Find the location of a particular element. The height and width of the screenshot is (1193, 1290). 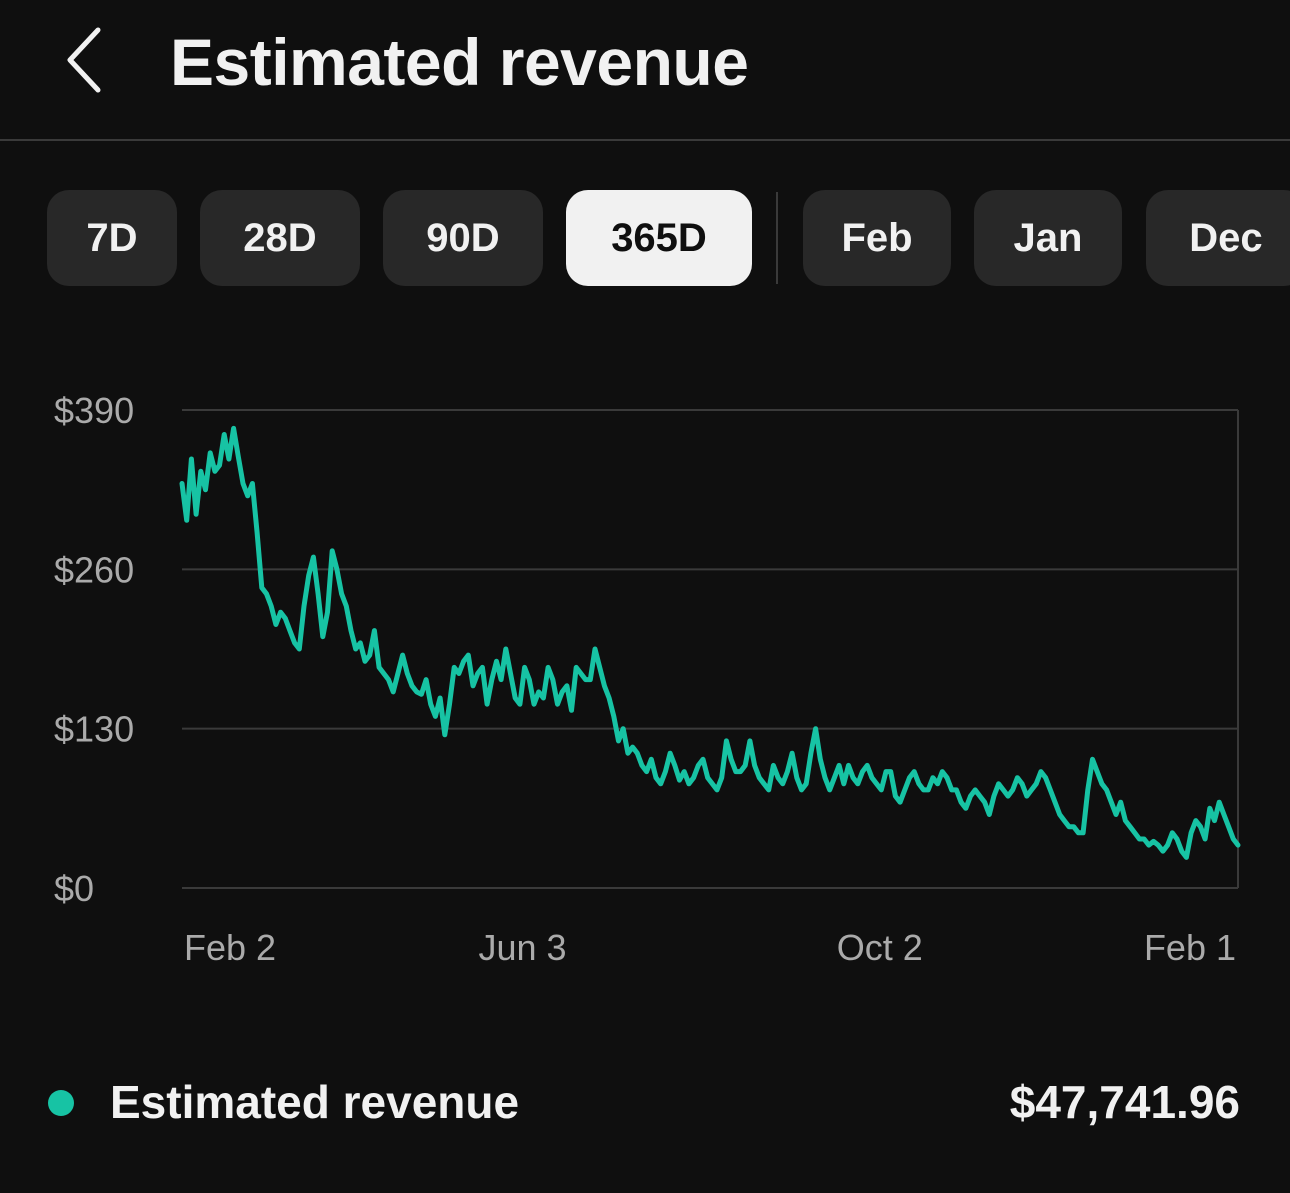

chip-dec: Dec is located at coordinates (1218, 238).